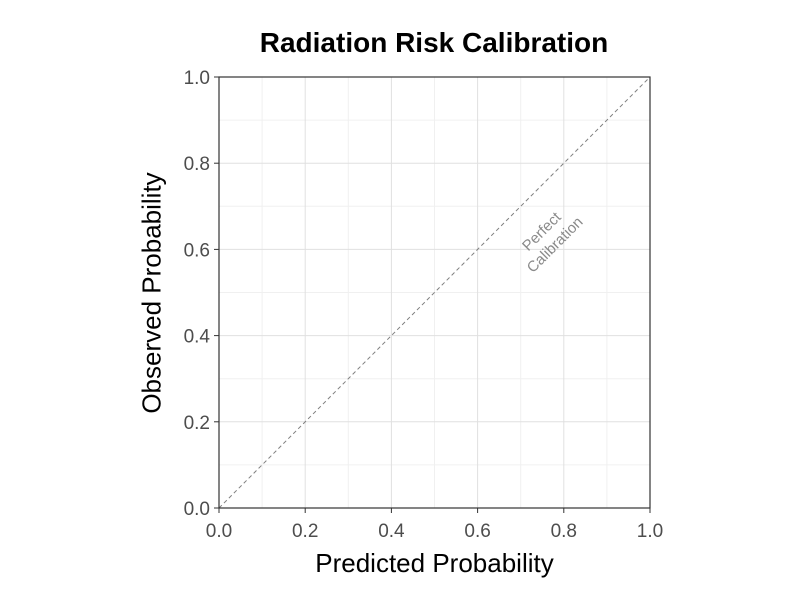 This screenshot has height=600, width=800. I want to click on x-tick-label: 0.2, so click(305, 531).